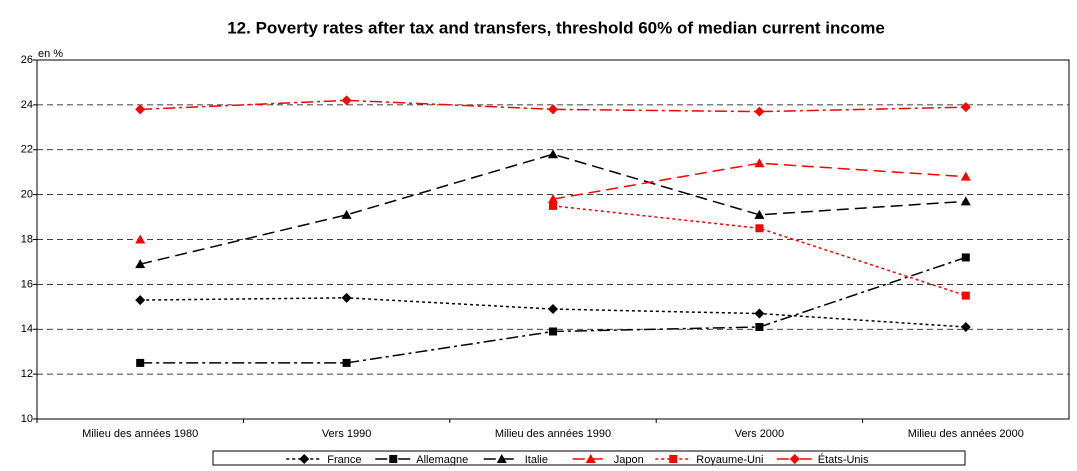  What do you see at coordinates (50, 54) in the screenshot?
I see `y-axis-label: en %` at bounding box center [50, 54].